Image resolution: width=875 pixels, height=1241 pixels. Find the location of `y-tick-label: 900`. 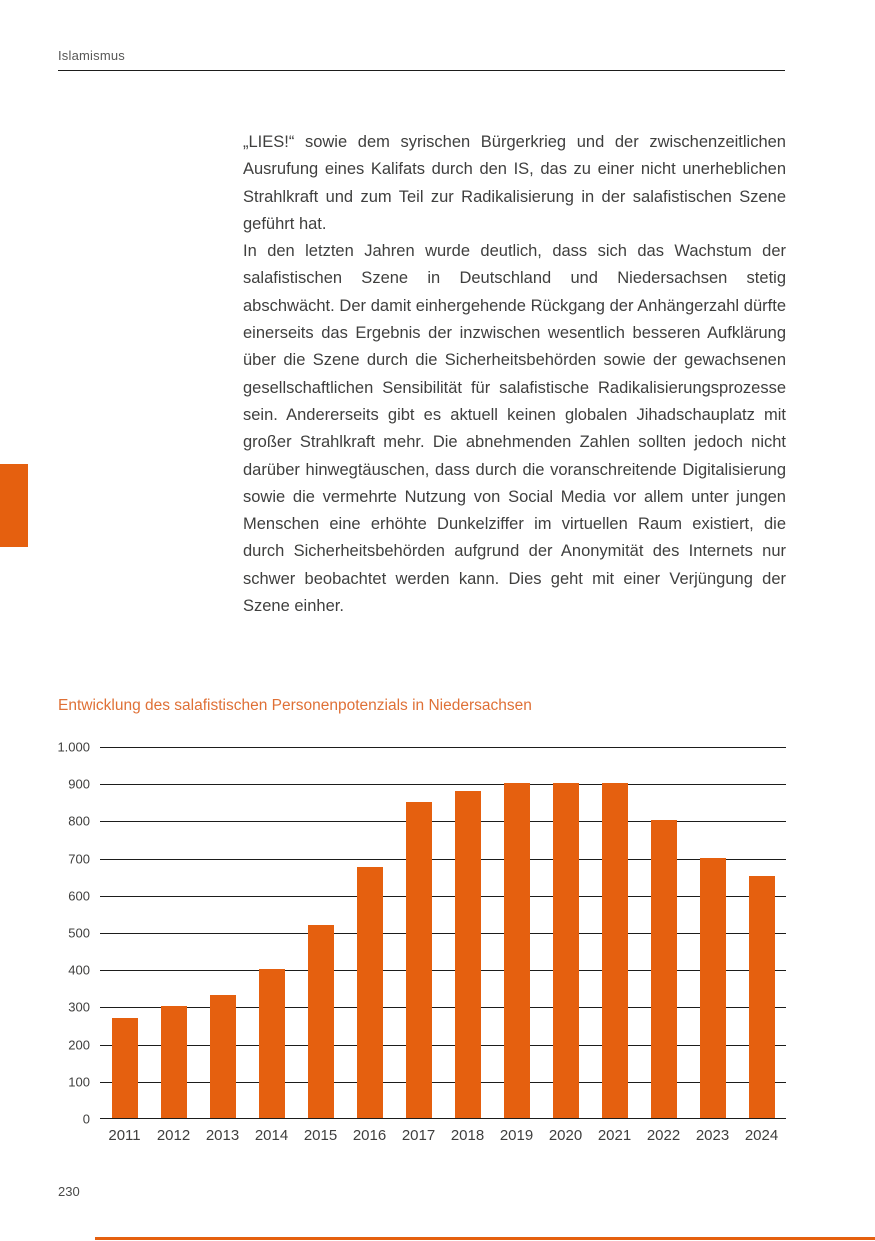

y-tick-label: 900 is located at coordinates (79, 784).